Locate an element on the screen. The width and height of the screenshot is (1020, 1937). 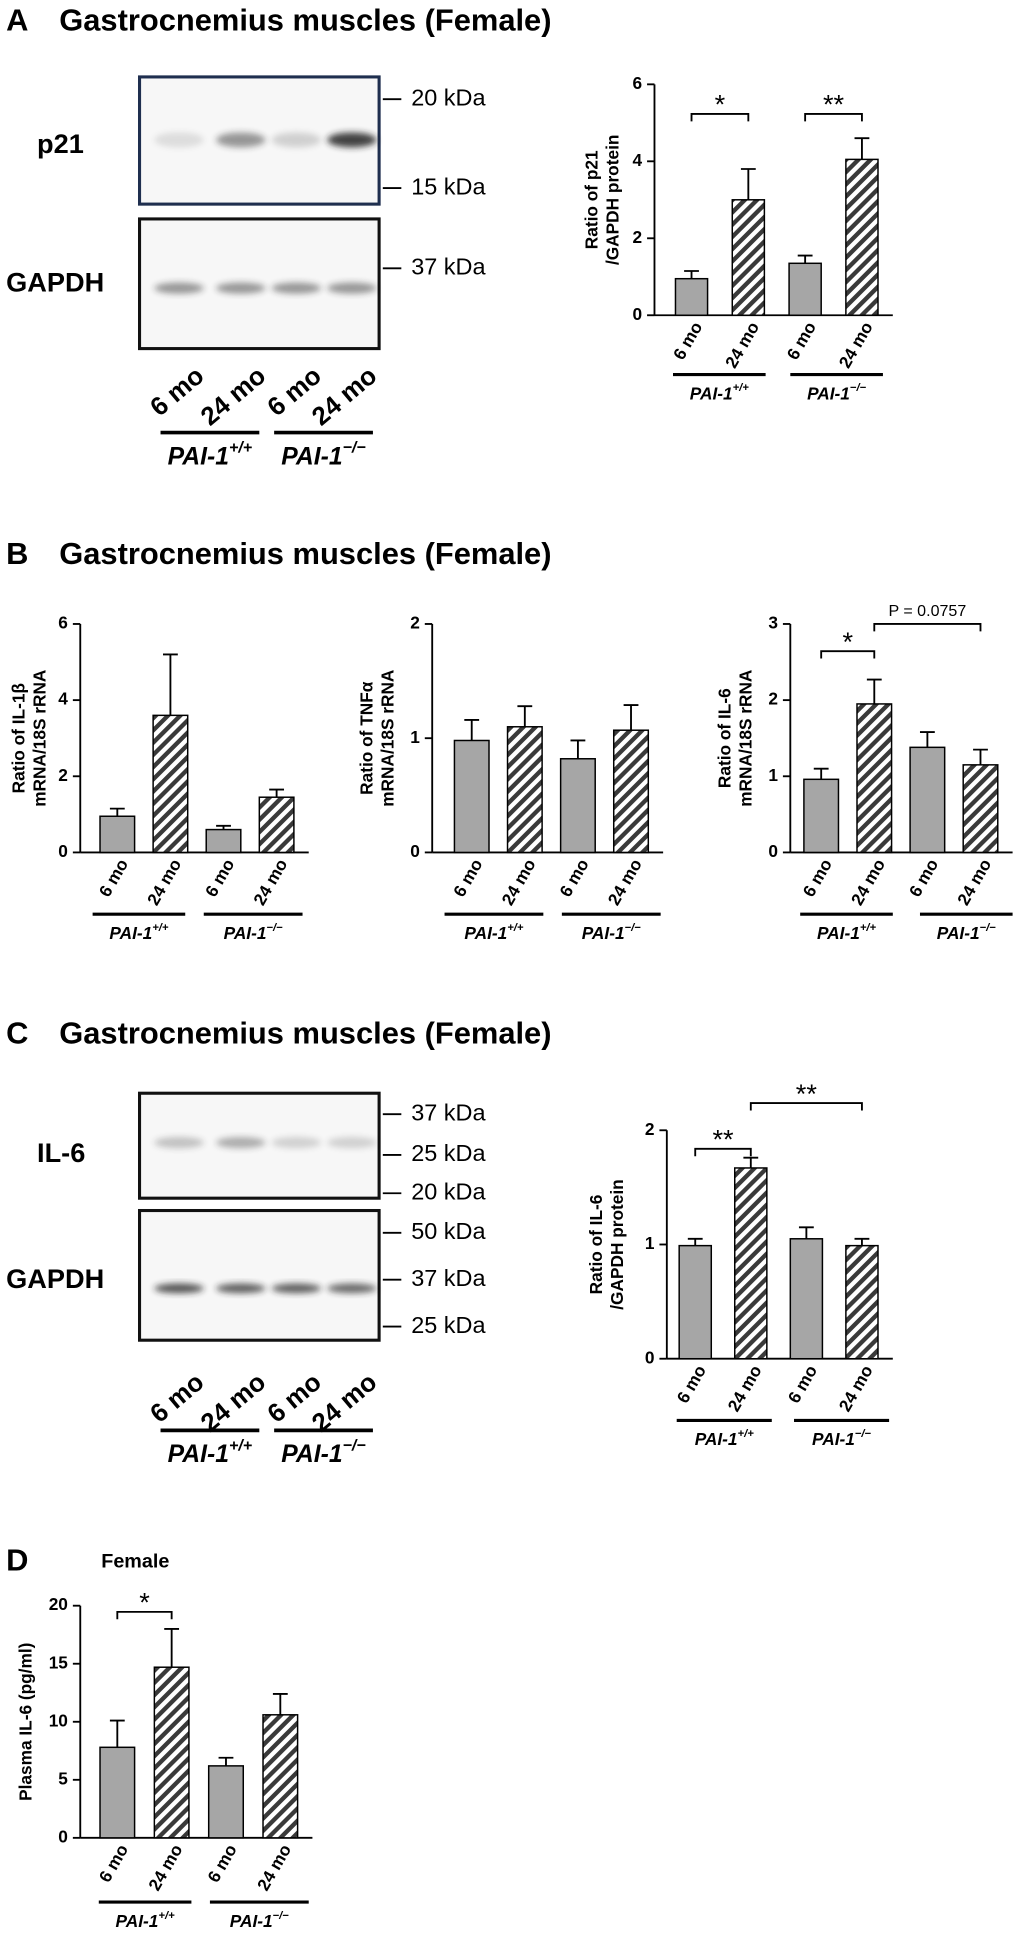
marker-label: 15 kDa is located at coordinates (448, 186).